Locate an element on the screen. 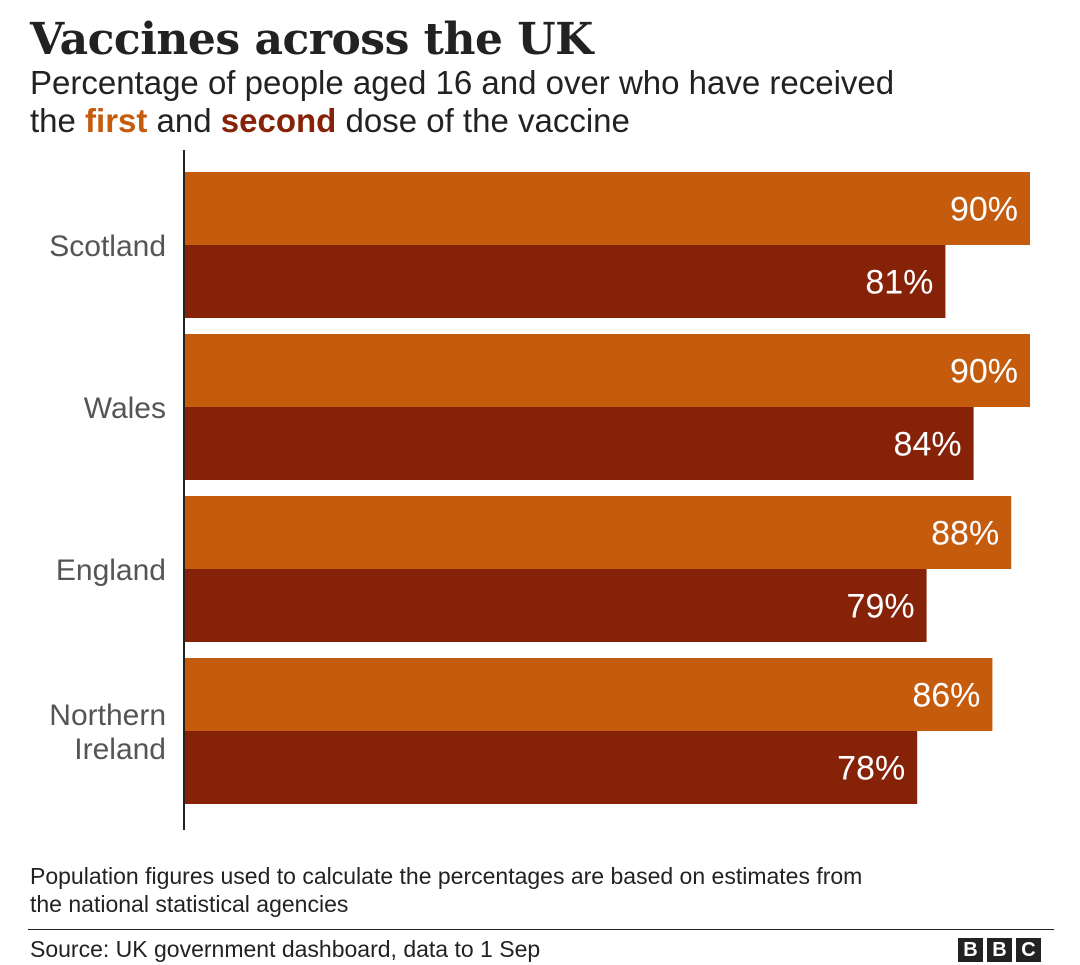 The image size is (1080, 965). bar-first-wales is located at coordinates (607, 370).